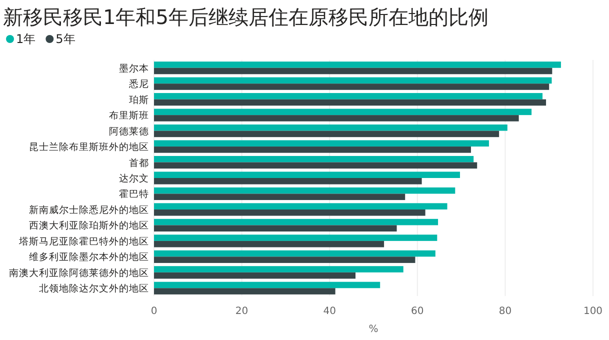  Describe the element at coordinates (134, 178) in the screenshot. I see `y-tick-label: 达尔文` at that location.